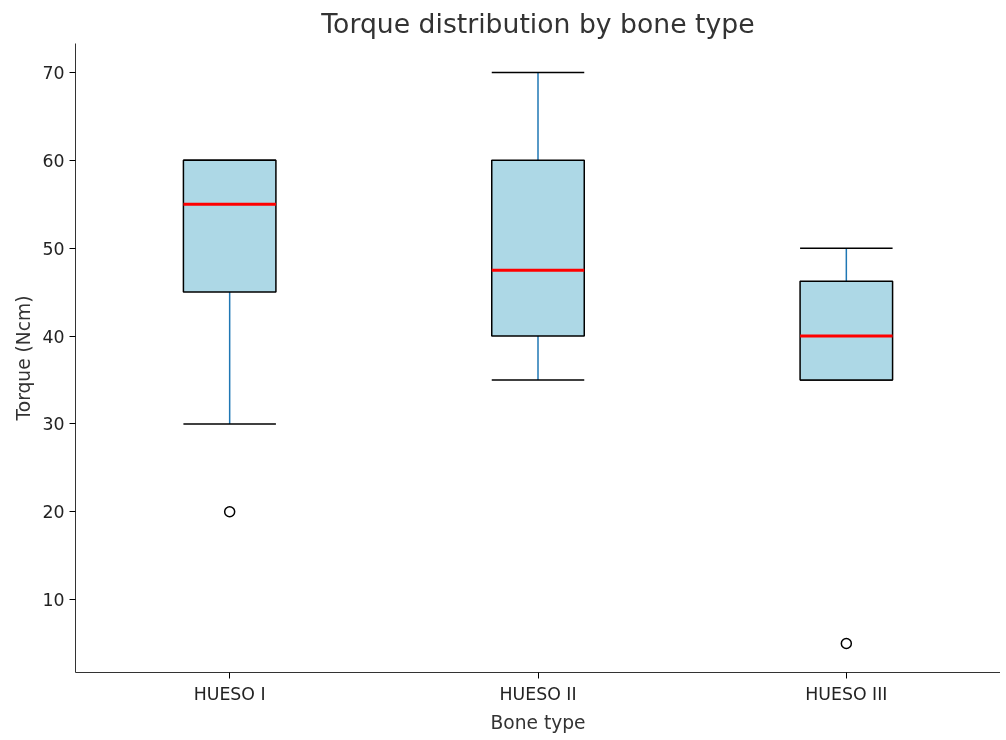  What do you see at coordinates (53, 424) in the screenshot?
I see `y-tick-label: 30` at bounding box center [53, 424].